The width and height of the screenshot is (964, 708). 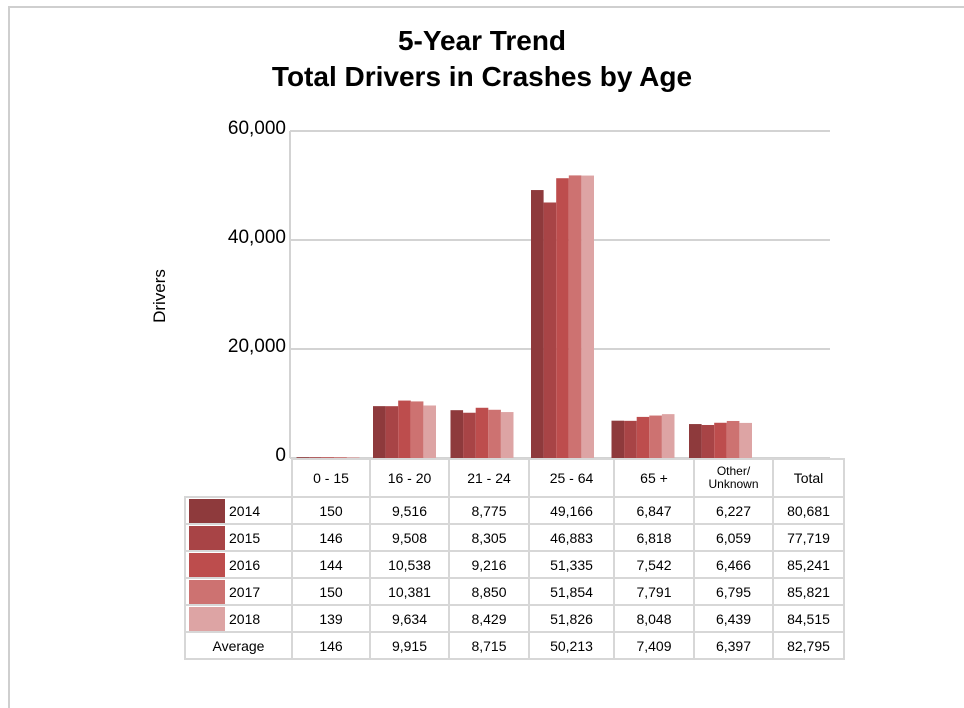 What do you see at coordinates (571, 591) in the screenshot?
I see `table-cell: 51,854` at bounding box center [571, 591].